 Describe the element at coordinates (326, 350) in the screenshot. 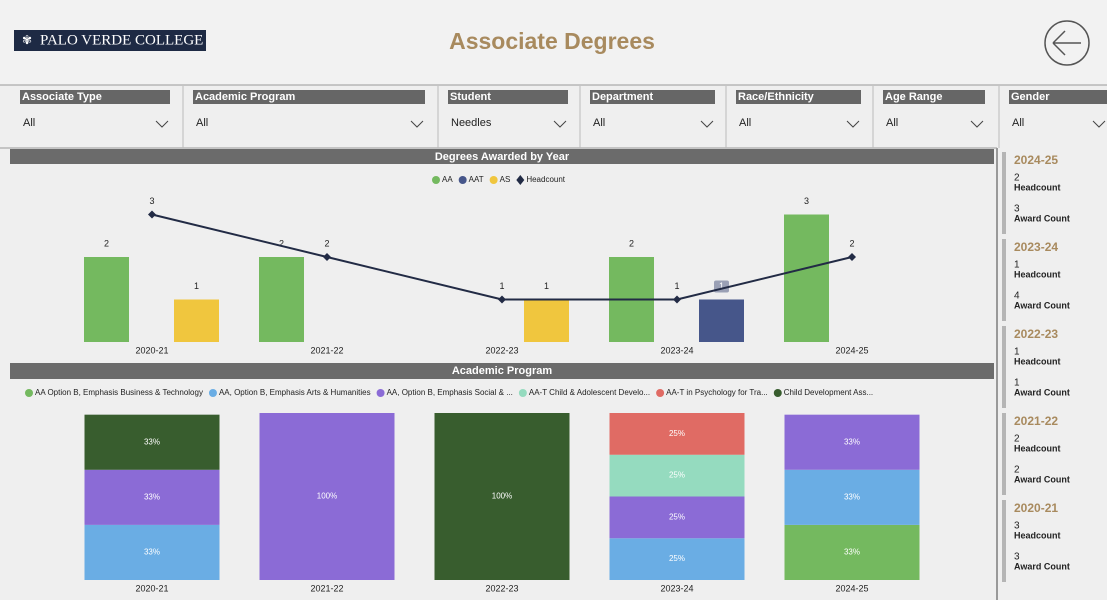

I see `x-tick-label: 2021-22` at that location.